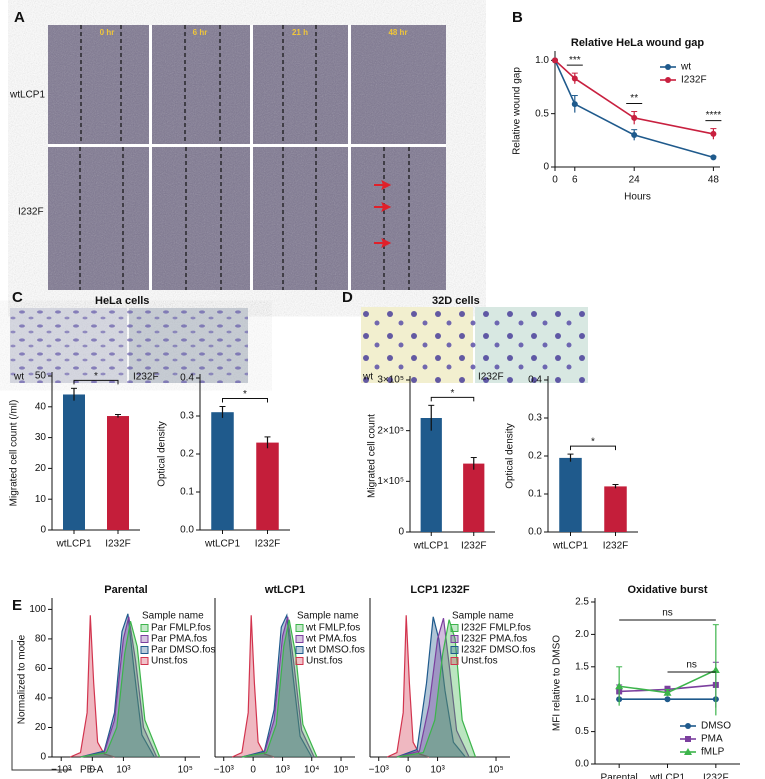 This screenshot has height=779, width=765. Describe the element at coordinates (437, 770) in the screenshot. I see `x-tick-label: 10³` at that location.